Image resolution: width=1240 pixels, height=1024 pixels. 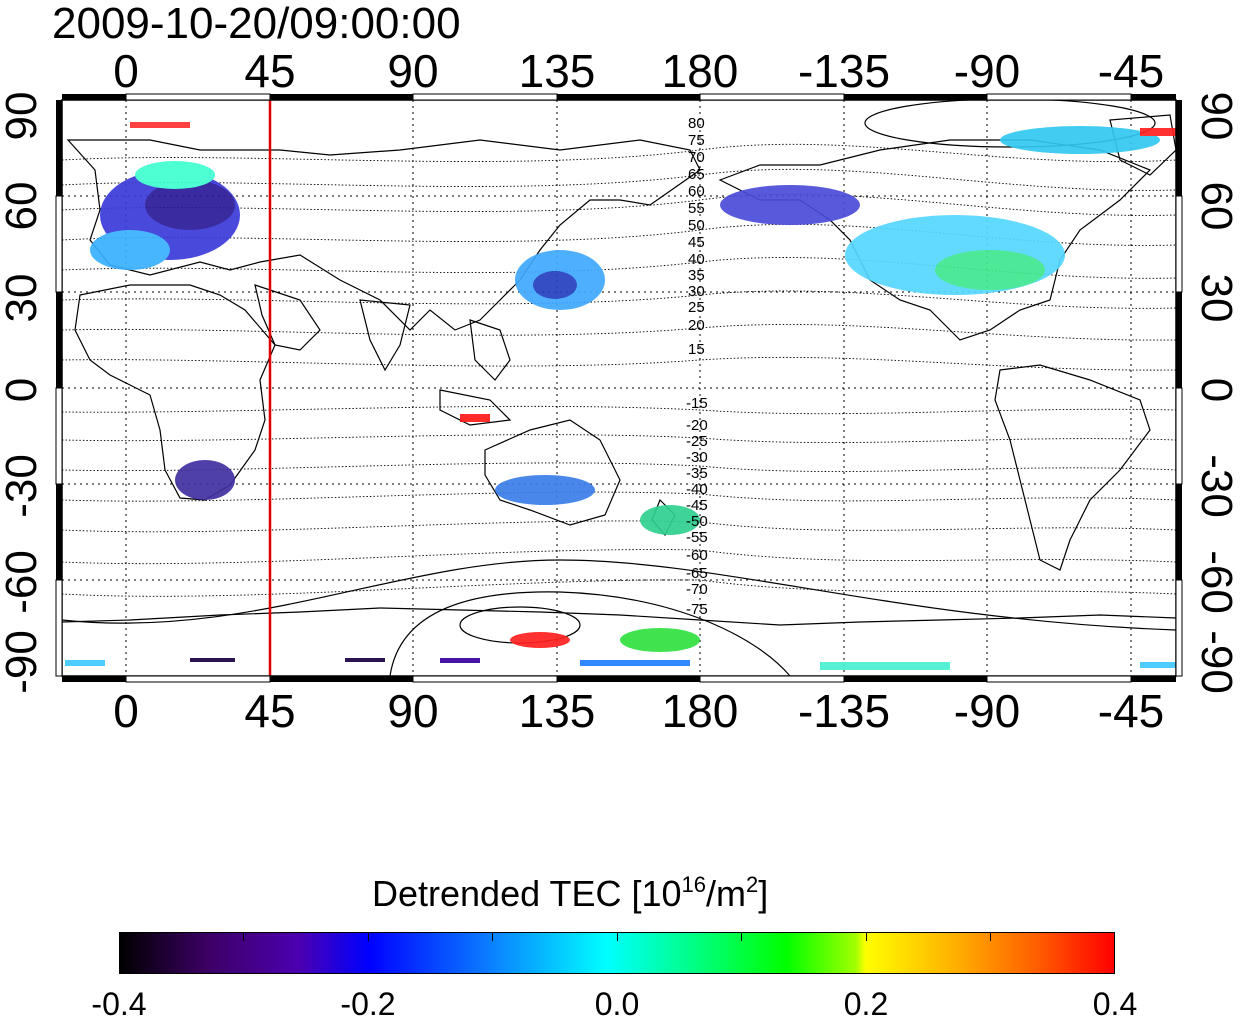 I want to click on contour-label: -55, so click(x=697, y=537).